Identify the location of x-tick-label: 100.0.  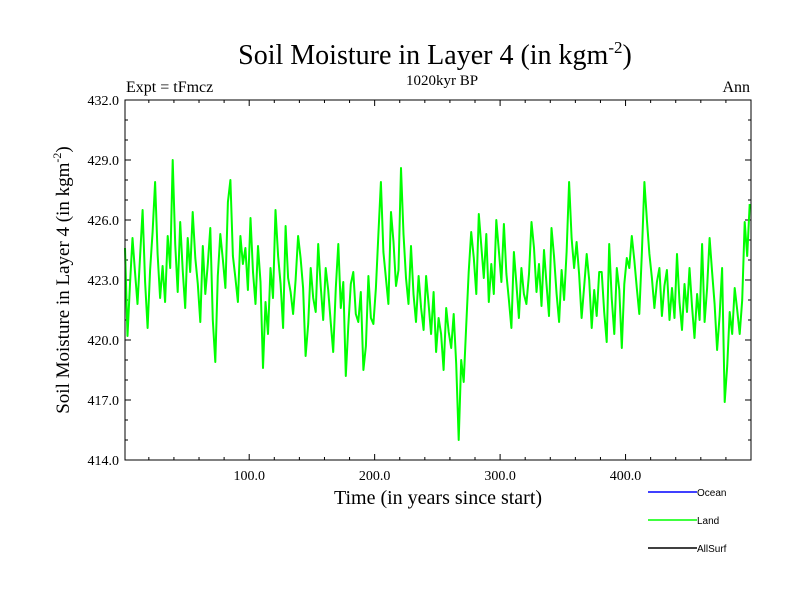
(249, 476).